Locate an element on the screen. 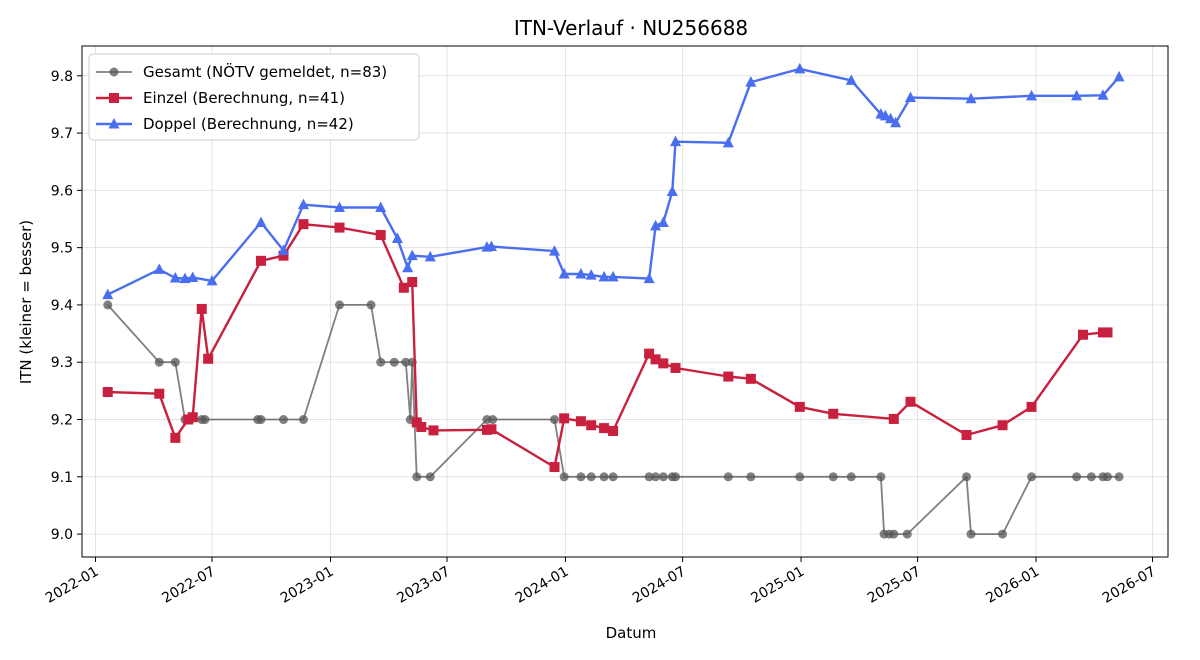 The image size is (1200, 660). x-tick-label: 2026-07 is located at coordinates (1129, 585).